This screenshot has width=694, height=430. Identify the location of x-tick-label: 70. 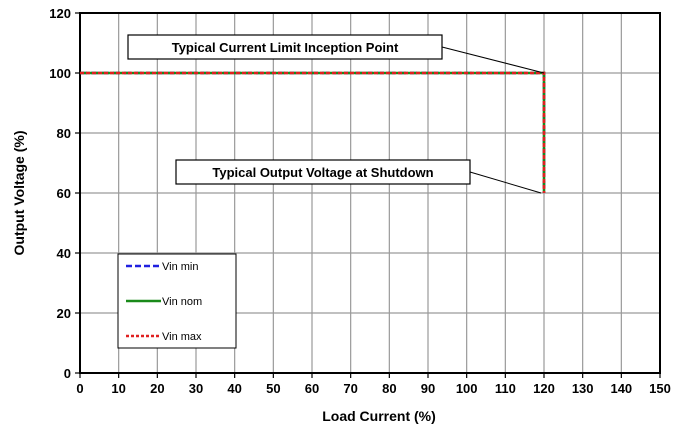
(350, 388).